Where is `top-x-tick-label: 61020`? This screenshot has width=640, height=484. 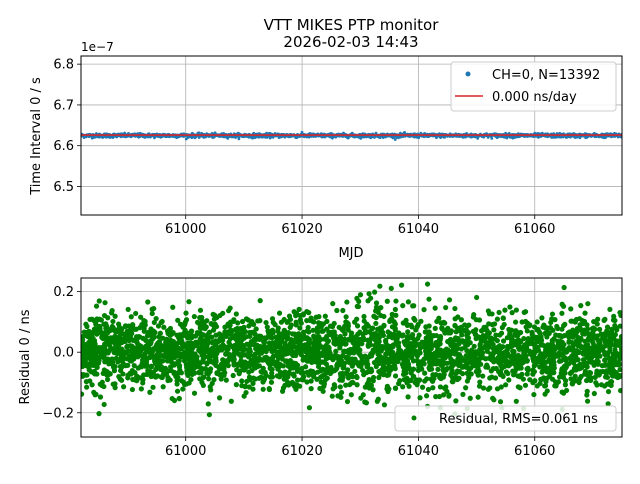
top-x-tick-label: 61020 is located at coordinates (301, 229).